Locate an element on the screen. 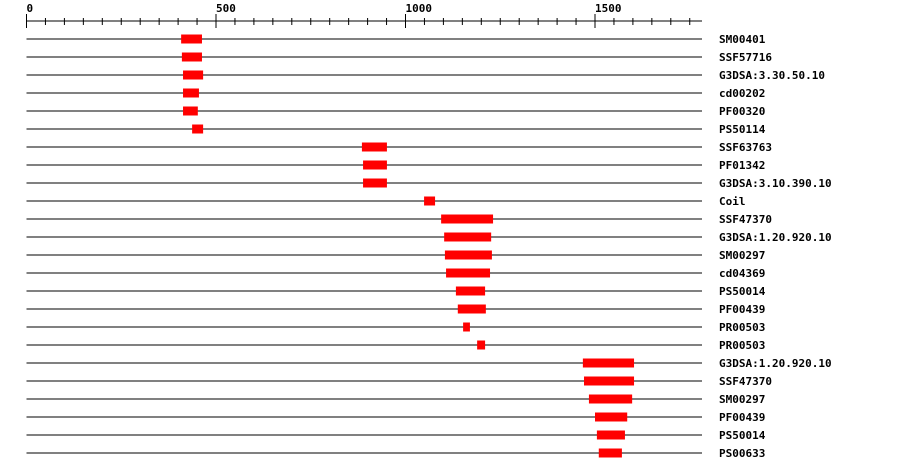  tick-label: 0 is located at coordinates (30, 8).